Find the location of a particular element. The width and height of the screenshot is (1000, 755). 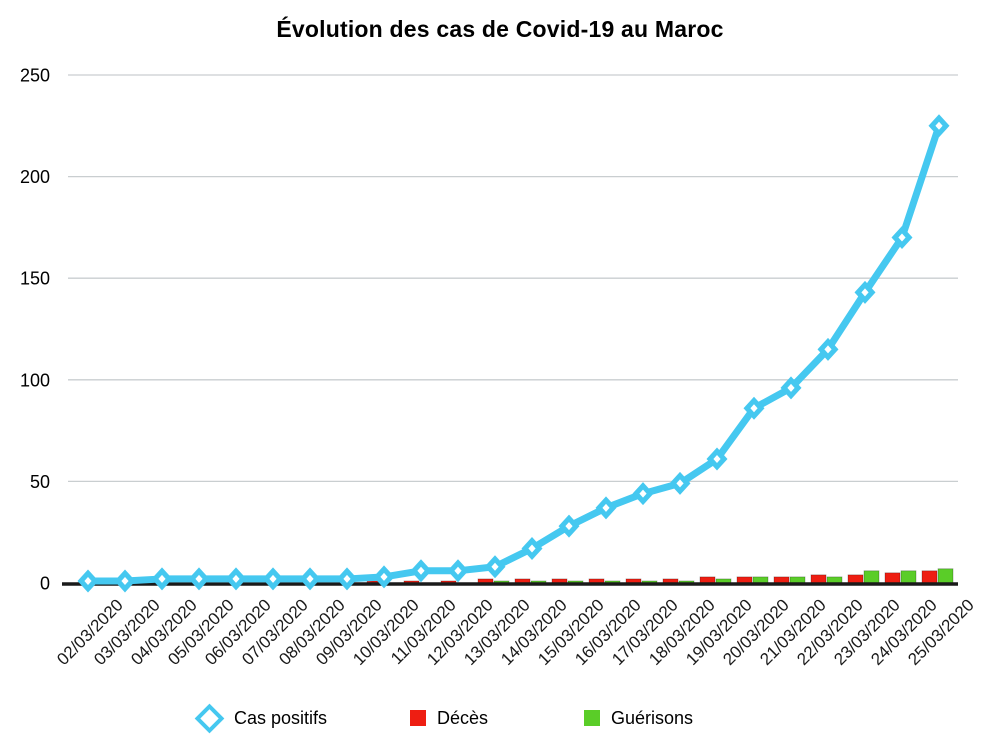

legend-label-cas-positifs: Cas positifs is located at coordinates (281, 717).